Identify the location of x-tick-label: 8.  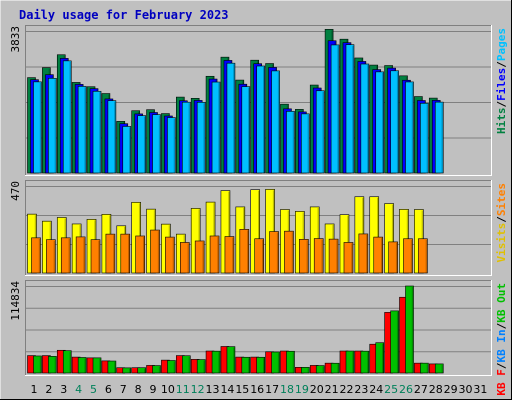
(138, 389).